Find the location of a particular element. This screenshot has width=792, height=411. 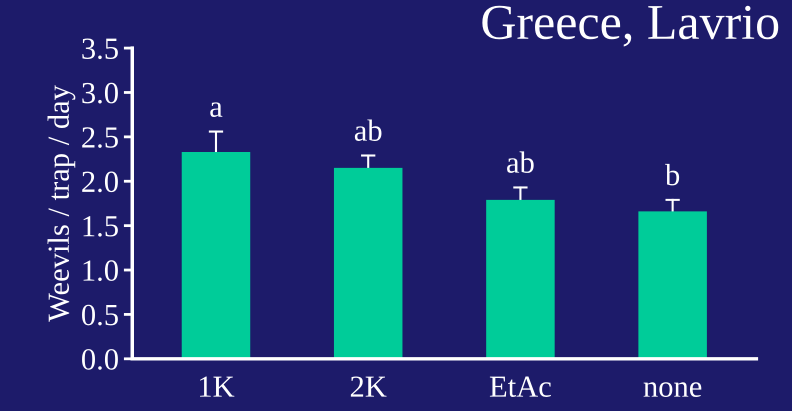

x-tick-label: 2K is located at coordinates (368, 386).